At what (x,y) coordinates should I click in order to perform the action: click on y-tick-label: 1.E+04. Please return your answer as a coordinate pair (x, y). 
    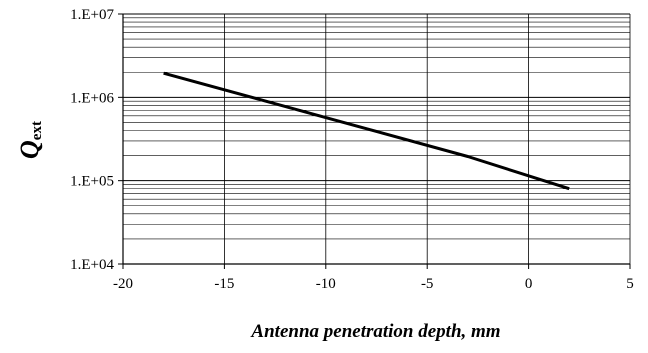
    Looking at the image, I should click on (92, 265).